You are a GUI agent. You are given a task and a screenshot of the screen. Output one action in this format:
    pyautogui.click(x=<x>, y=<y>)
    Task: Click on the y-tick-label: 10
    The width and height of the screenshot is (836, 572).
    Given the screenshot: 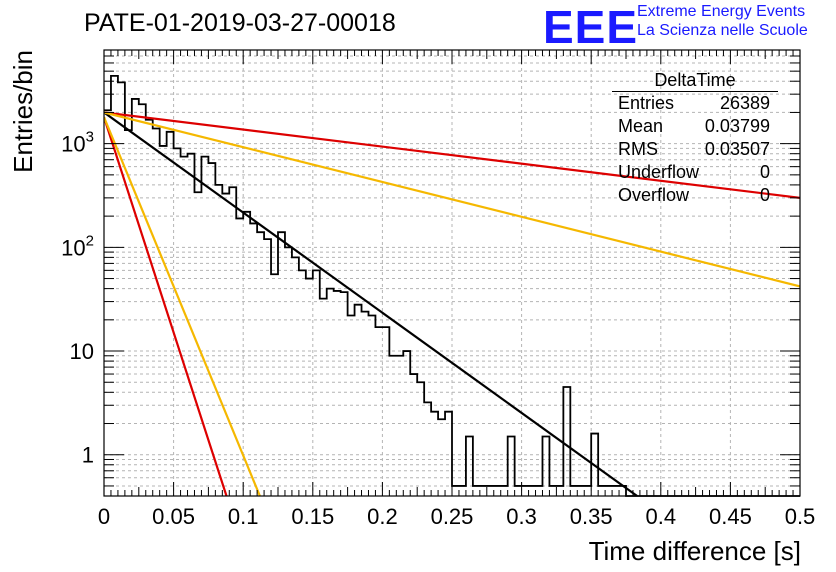 What is the action you would take?
    pyautogui.click(x=82, y=351)
    